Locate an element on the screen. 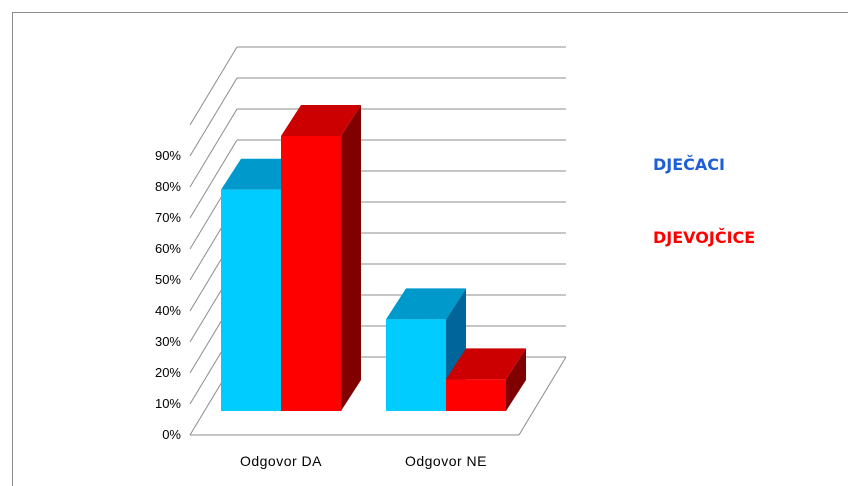 The width and height of the screenshot is (849, 486). y-tick-label: 90% is located at coordinates (168, 155).